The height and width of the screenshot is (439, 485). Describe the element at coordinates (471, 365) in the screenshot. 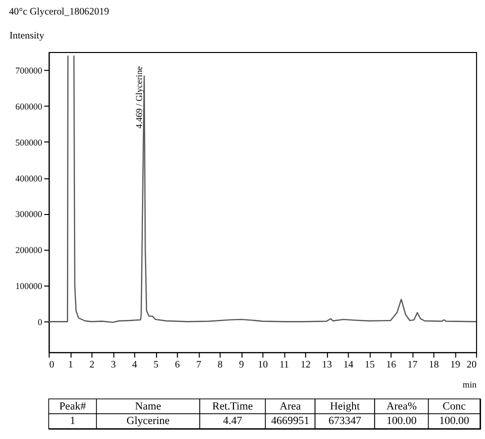

I see `x-tick-label: 20` at that location.